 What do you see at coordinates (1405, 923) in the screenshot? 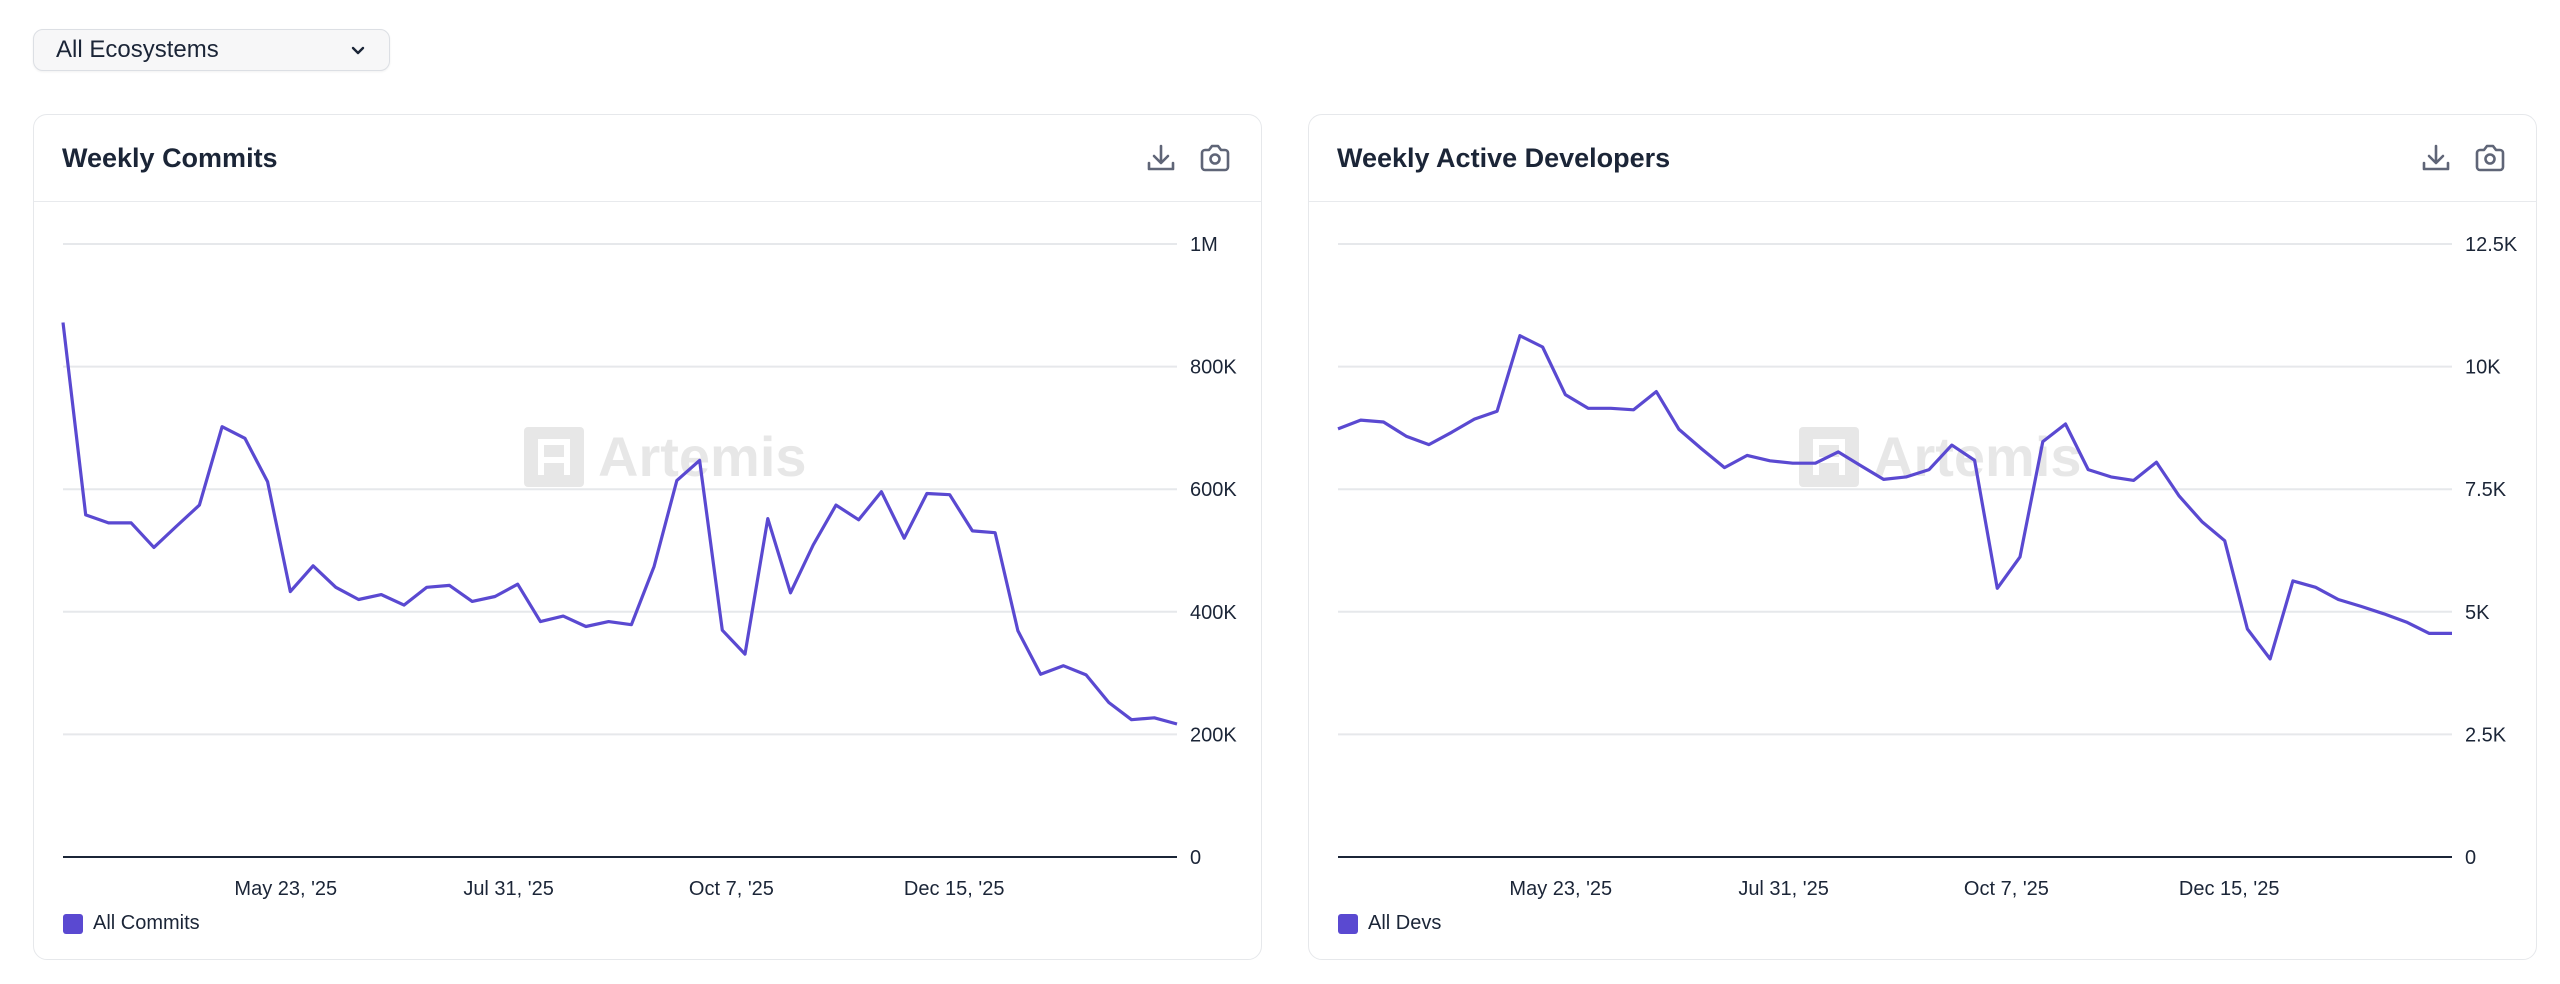
I see `legend-label: All Devs` at bounding box center [1405, 923].